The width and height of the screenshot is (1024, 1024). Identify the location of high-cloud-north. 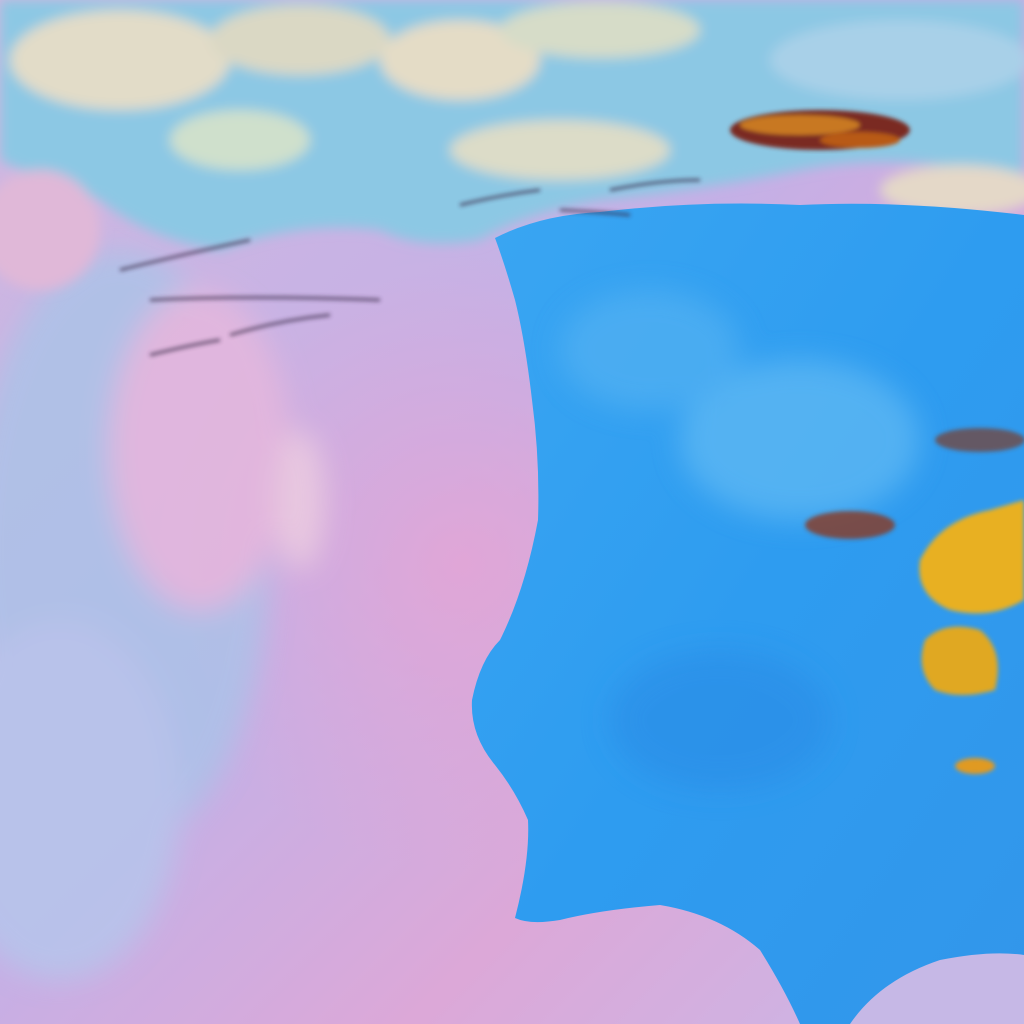
(820, 130).